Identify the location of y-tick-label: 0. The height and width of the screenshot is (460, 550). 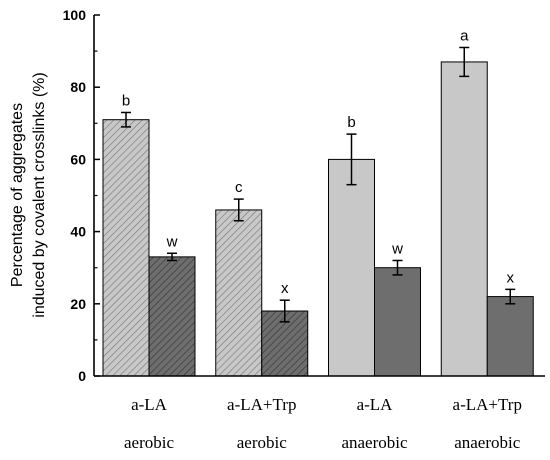
(82, 376).